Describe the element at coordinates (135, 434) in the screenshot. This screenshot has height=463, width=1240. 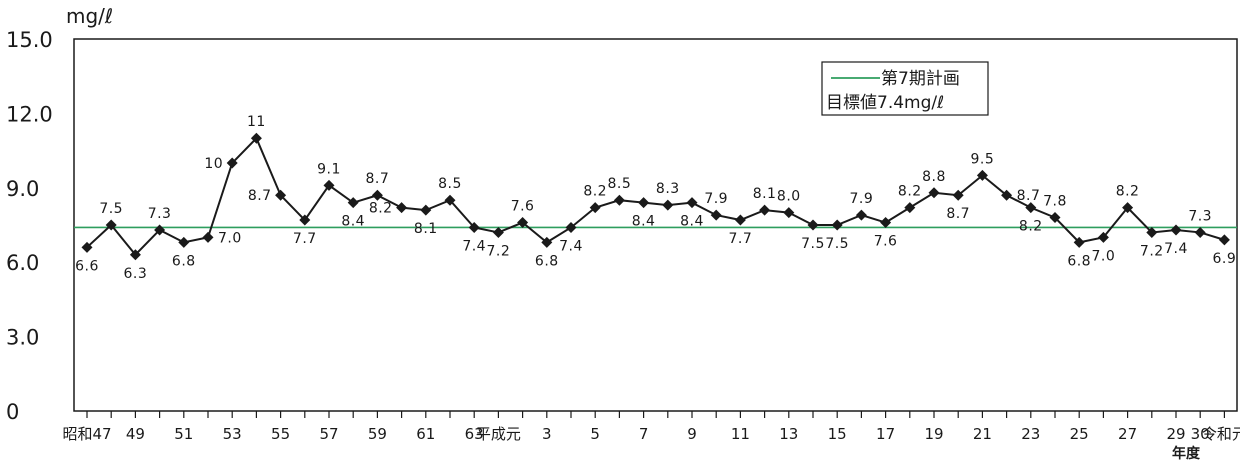
I see `x-tick-label: 49` at that location.